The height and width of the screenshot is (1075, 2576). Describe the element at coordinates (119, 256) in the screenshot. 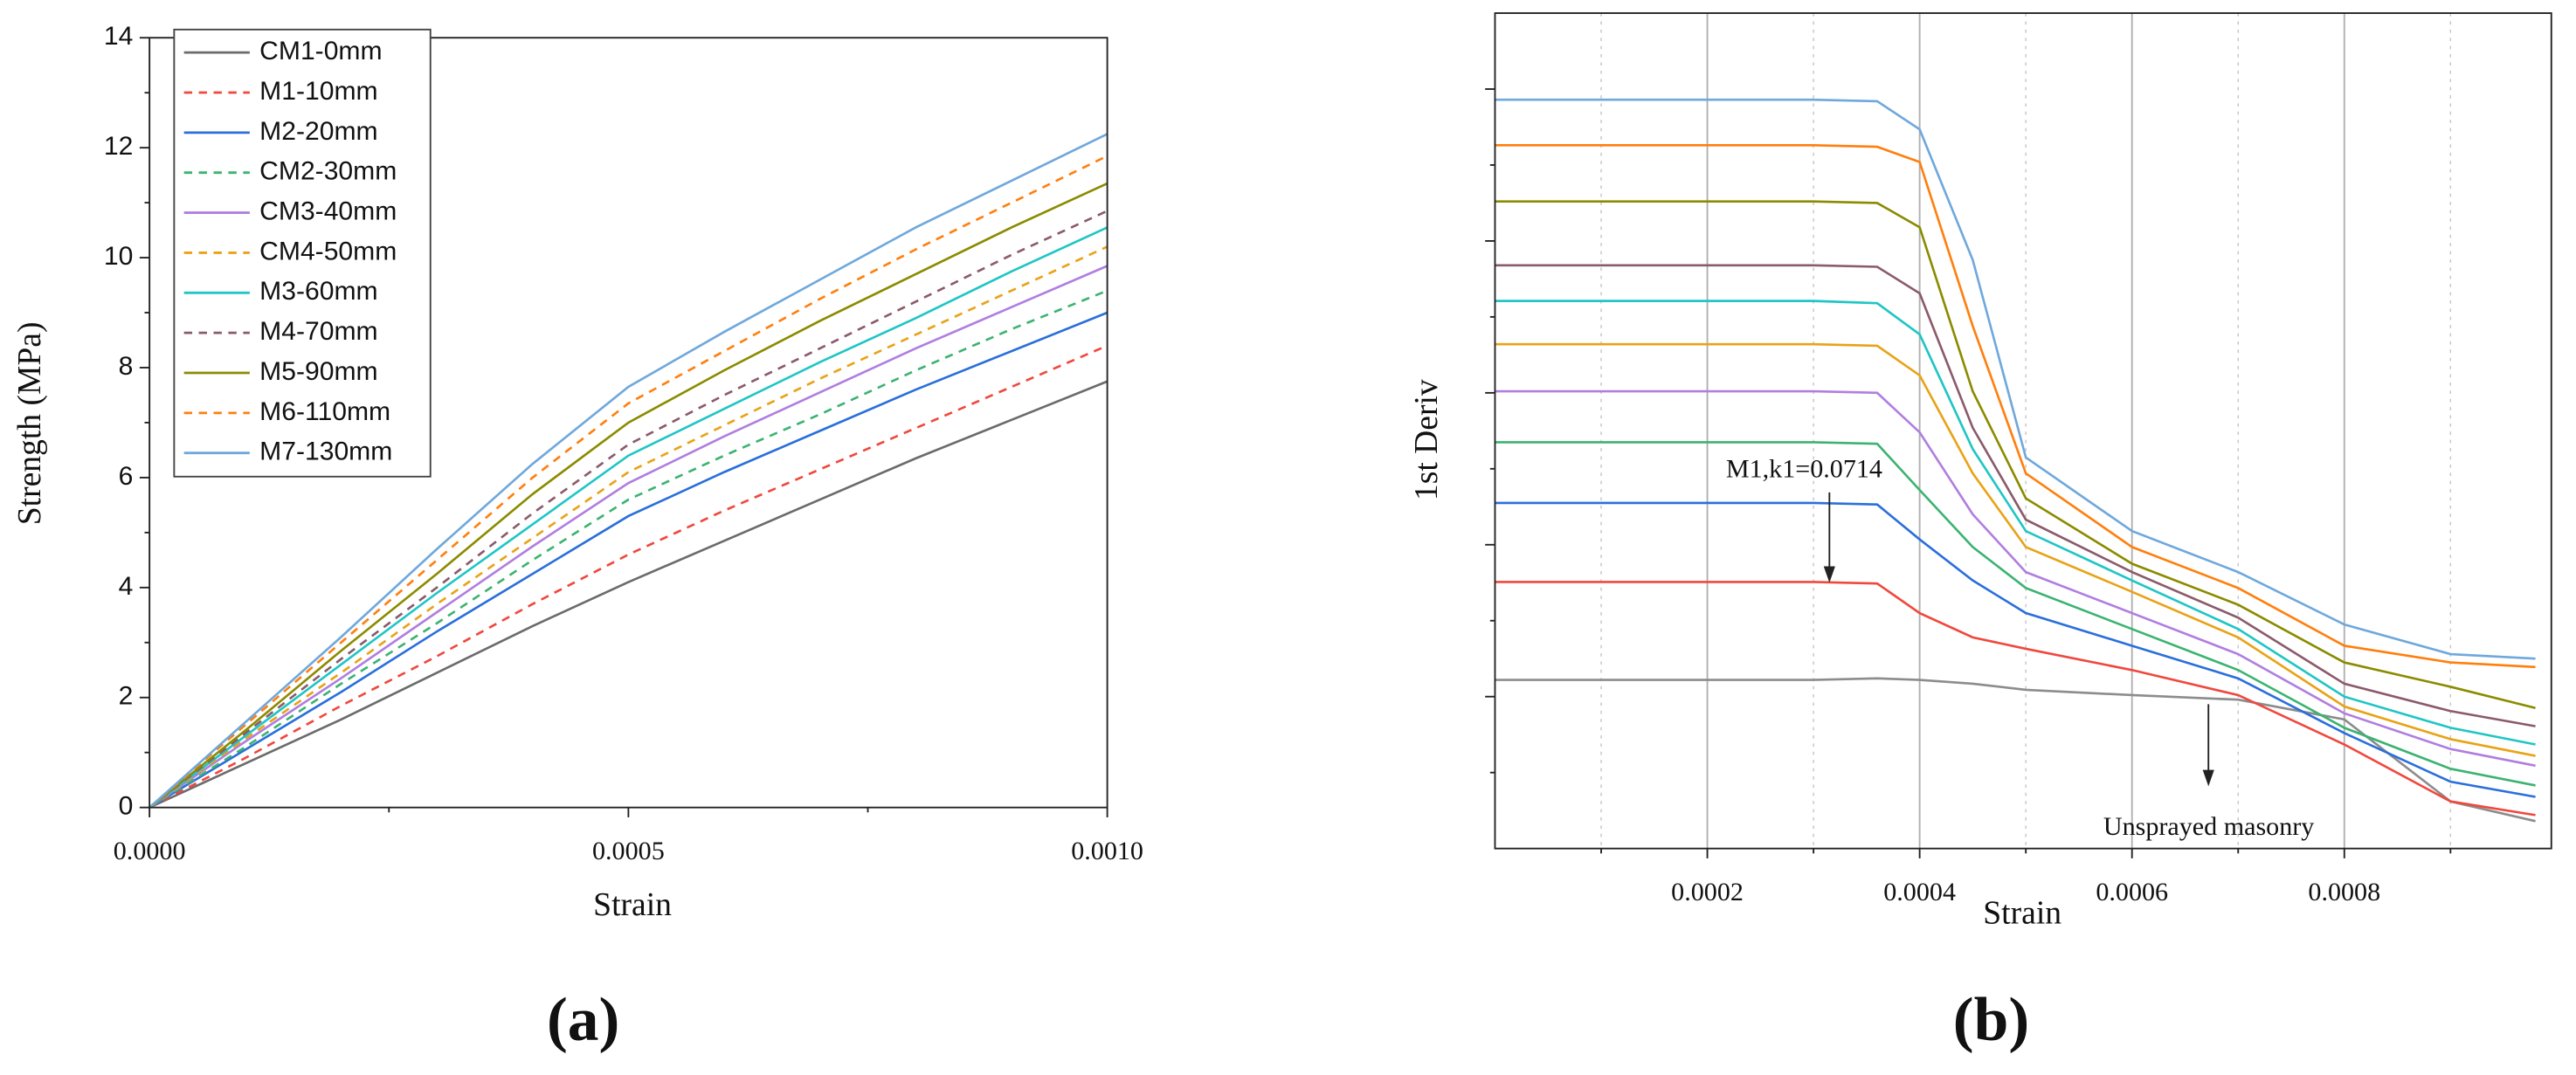

I see `y-tick-label: 10` at that location.